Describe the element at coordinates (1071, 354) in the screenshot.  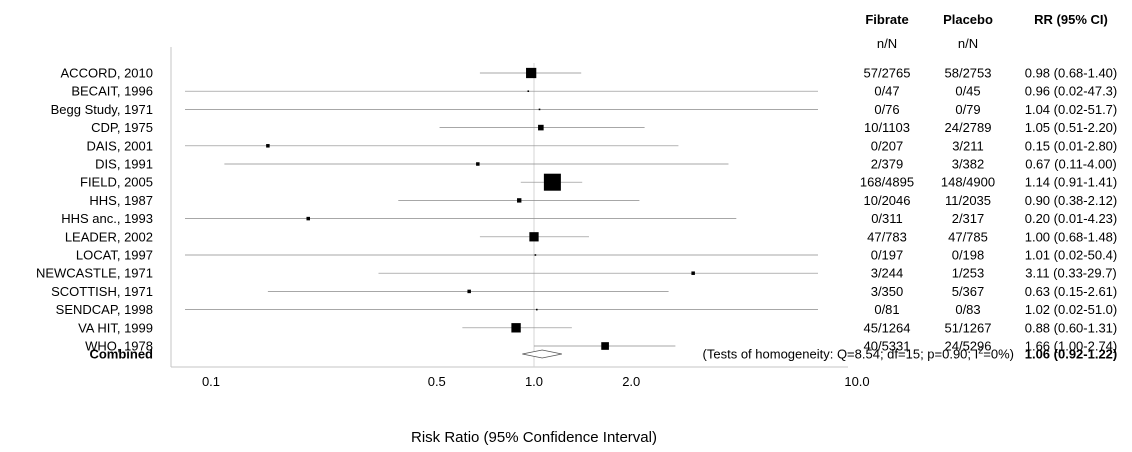
I see `combined-risk-ratio: 1.06 (0.92-1.22)` at that location.